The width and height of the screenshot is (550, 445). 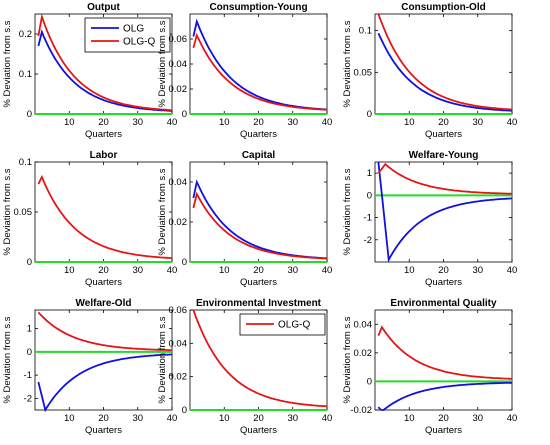 I want to click on legend: OLG OLG-Q, so click(x=127, y=35).